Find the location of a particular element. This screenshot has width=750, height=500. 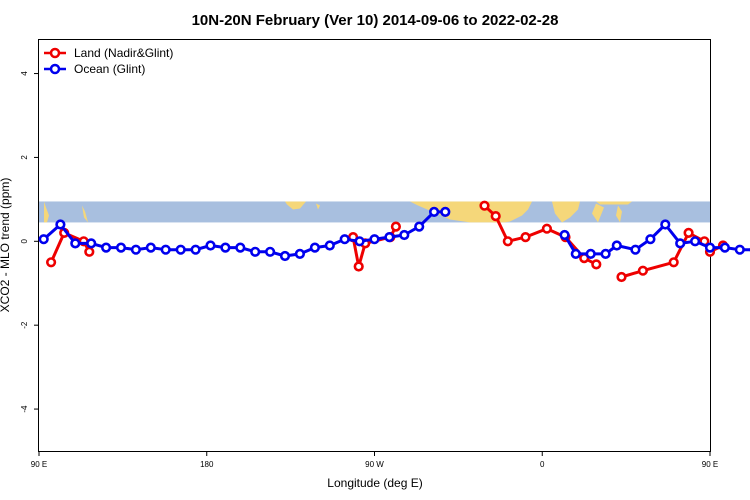

legend-label-land: Land (Nadir&Glint) is located at coordinates (123, 53).